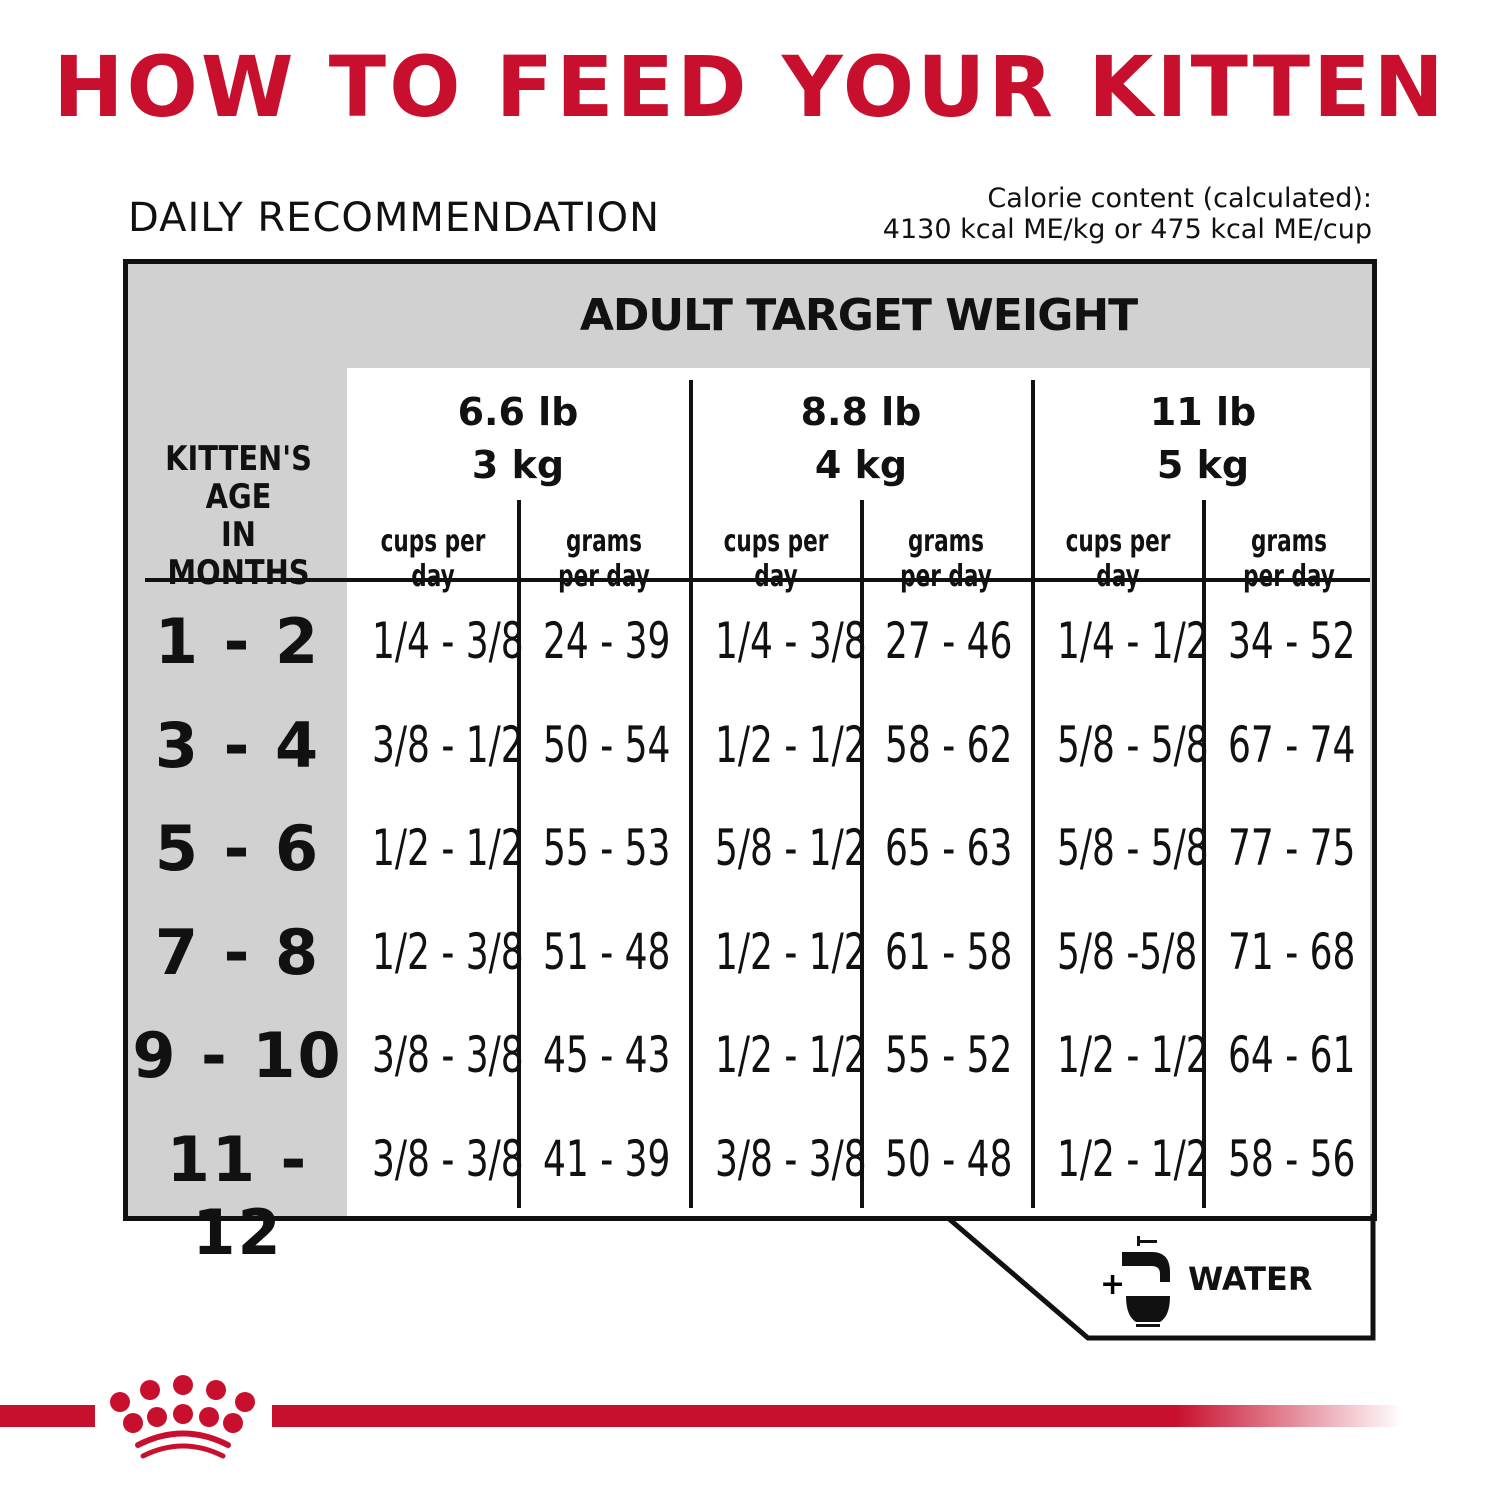 Image resolution: width=1500 pixels, height=1500 pixels. Describe the element at coordinates (948, 1055) in the screenshot. I see `table-cell: 55 - 52` at that location.